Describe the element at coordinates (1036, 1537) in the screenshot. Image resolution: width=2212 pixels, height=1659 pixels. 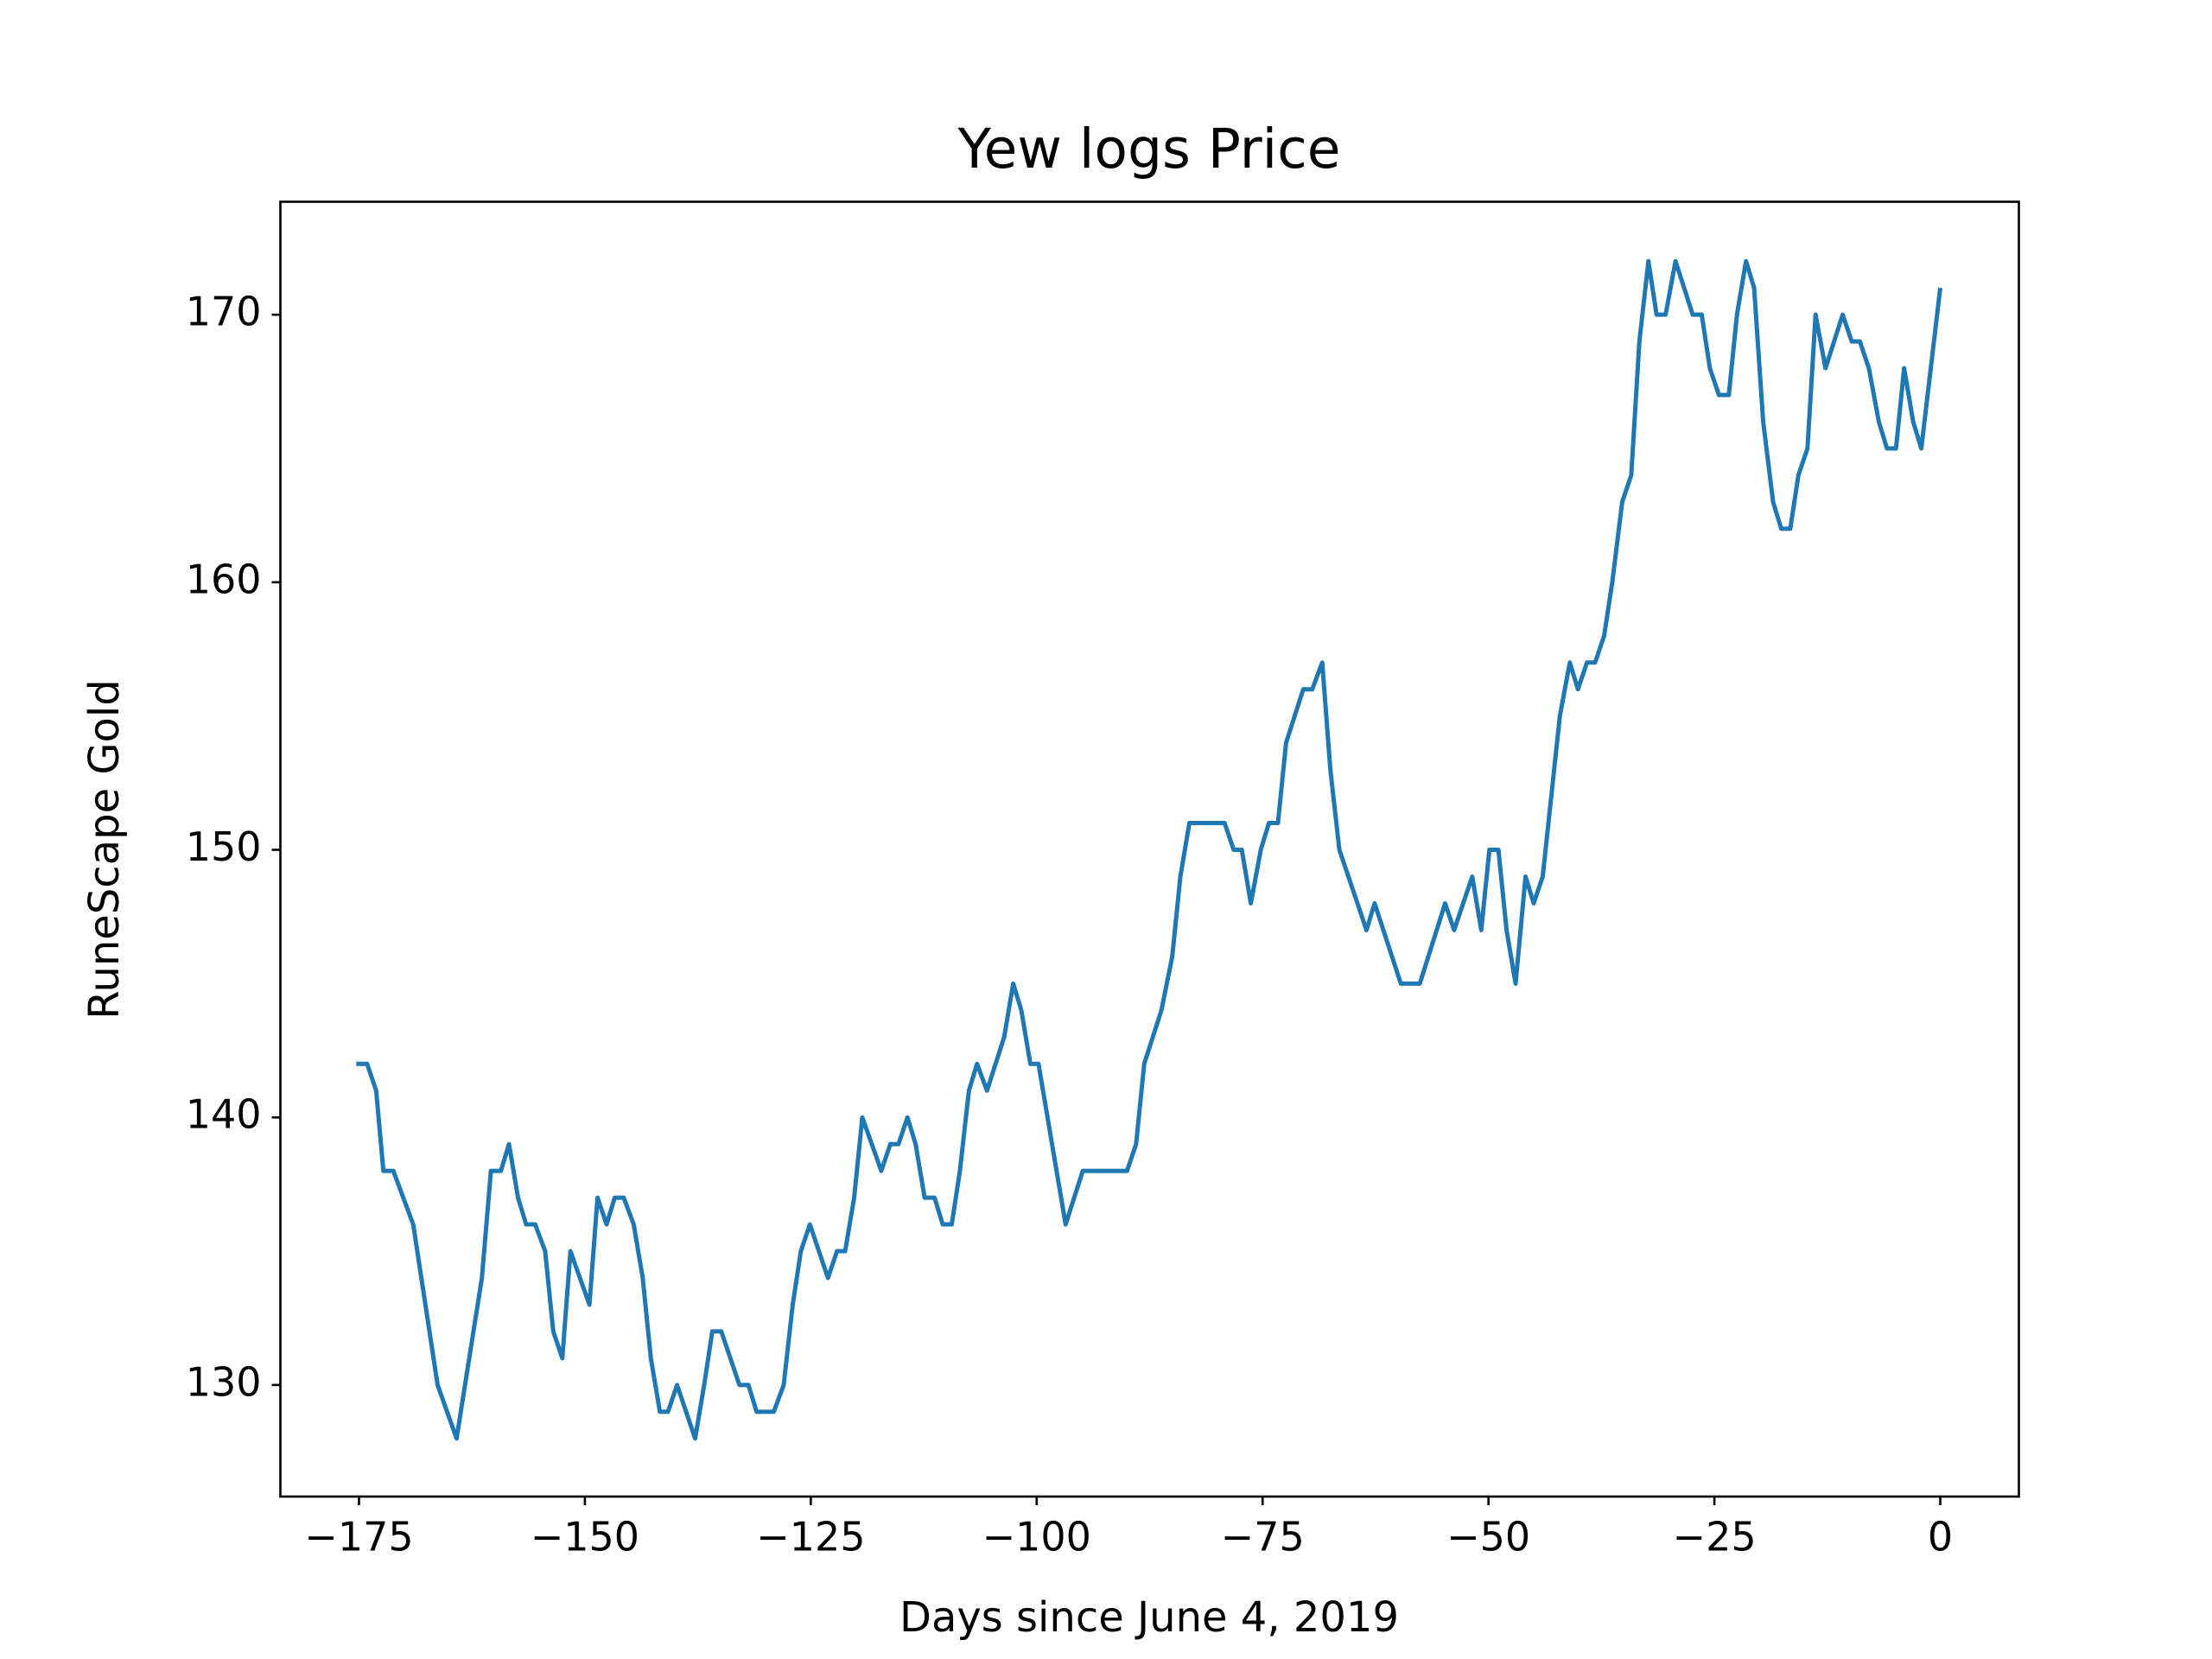
I see `x-tick-label: −100` at that location.